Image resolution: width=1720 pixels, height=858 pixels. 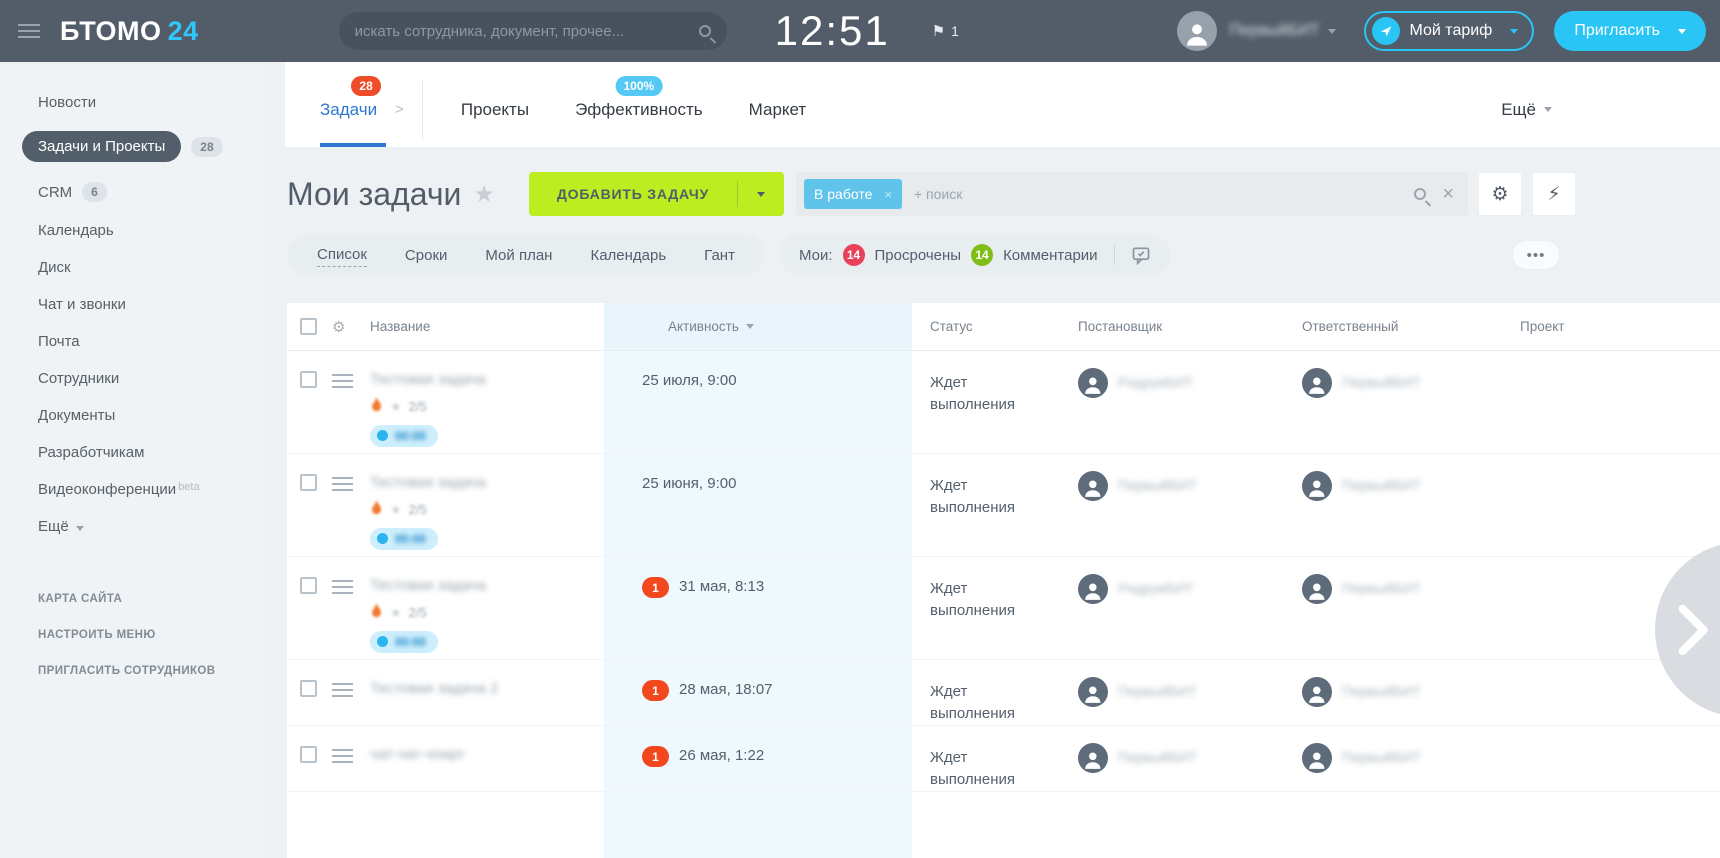 What do you see at coordinates (132, 526) in the screenshot?
I see `sidebar-item: Ещё` at bounding box center [132, 526].